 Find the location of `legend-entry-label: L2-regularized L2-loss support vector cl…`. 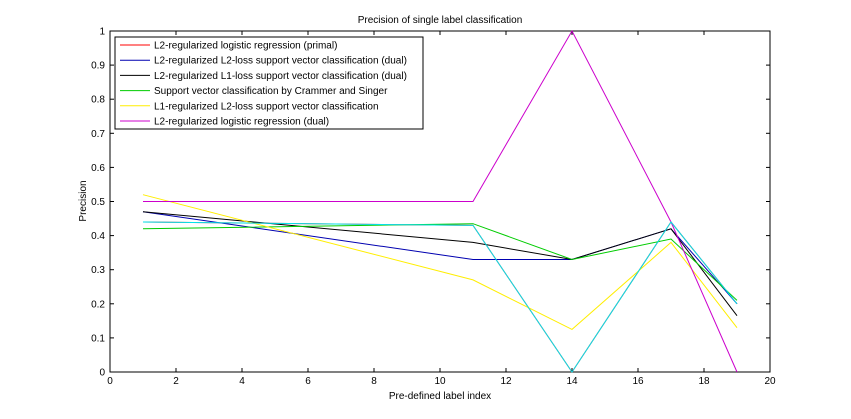

legend-entry-label: L2-regularized L2-loss support vector cl… is located at coordinates (280, 61).